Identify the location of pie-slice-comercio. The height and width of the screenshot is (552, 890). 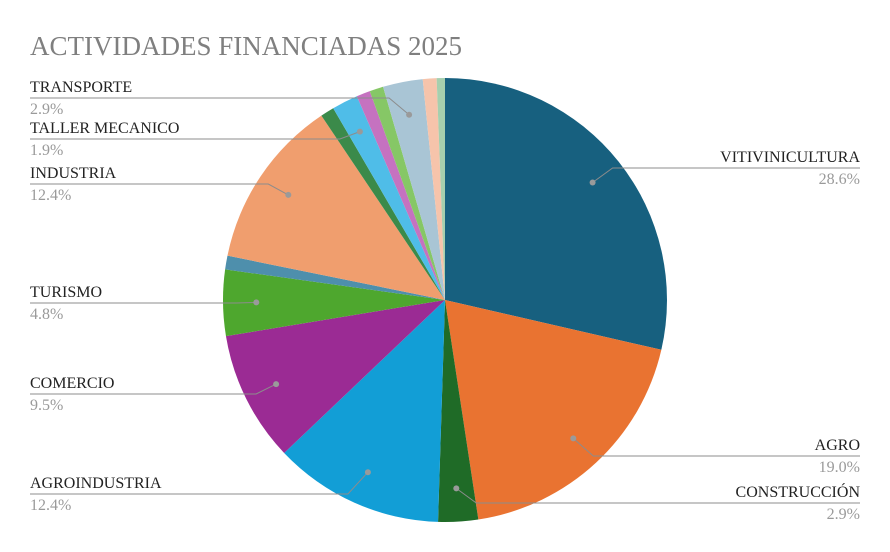
(335, 376).